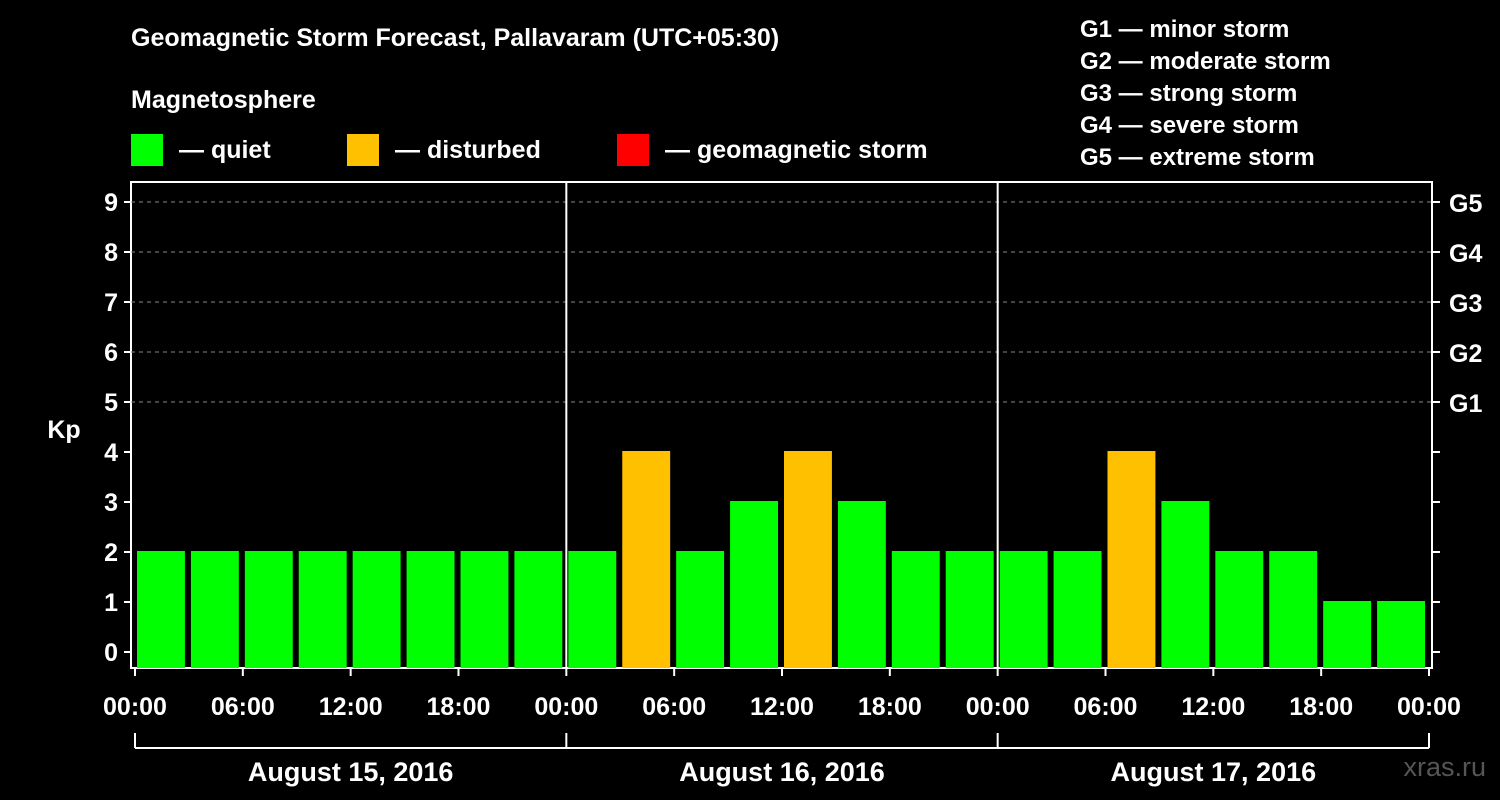  I want to click on g-scale-g5: G5 — extreme storm, so click(1197, 157).